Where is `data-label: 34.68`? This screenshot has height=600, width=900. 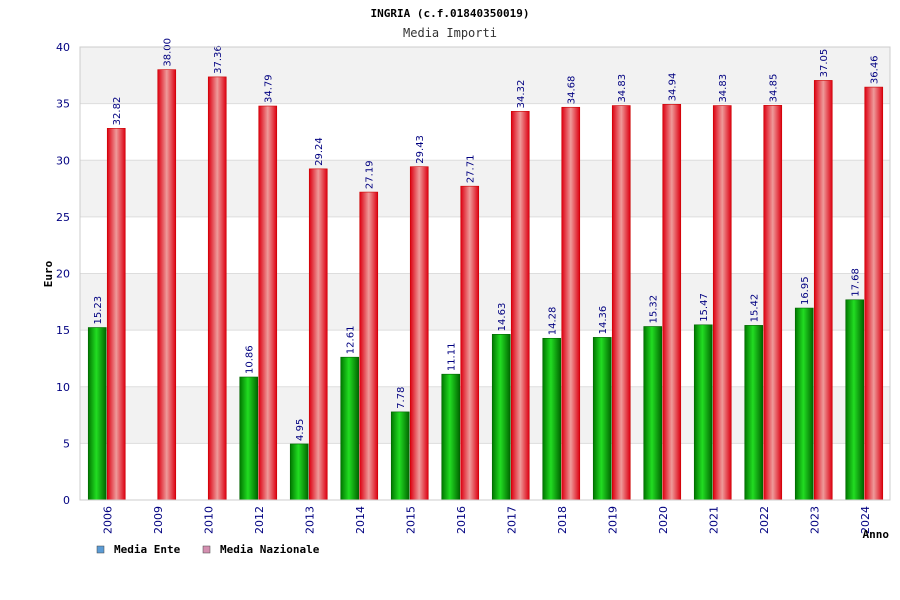
data-label: 34.68 is located at coordinates (572, 90).